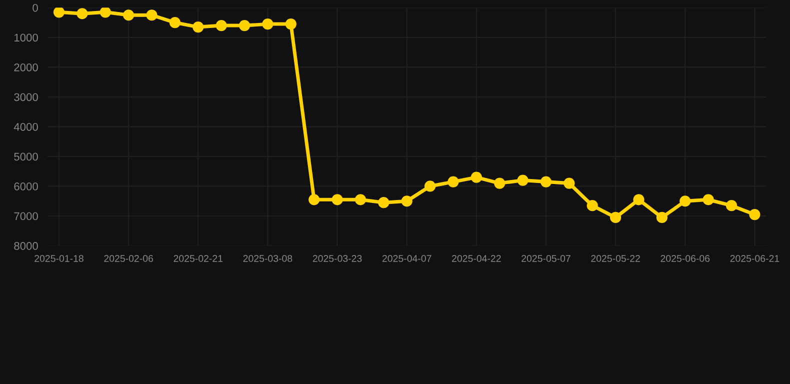 The width and height of the screenshot is (790, 384). I want to click on x-tick-label: 2025-05-22, so click(615, 258).